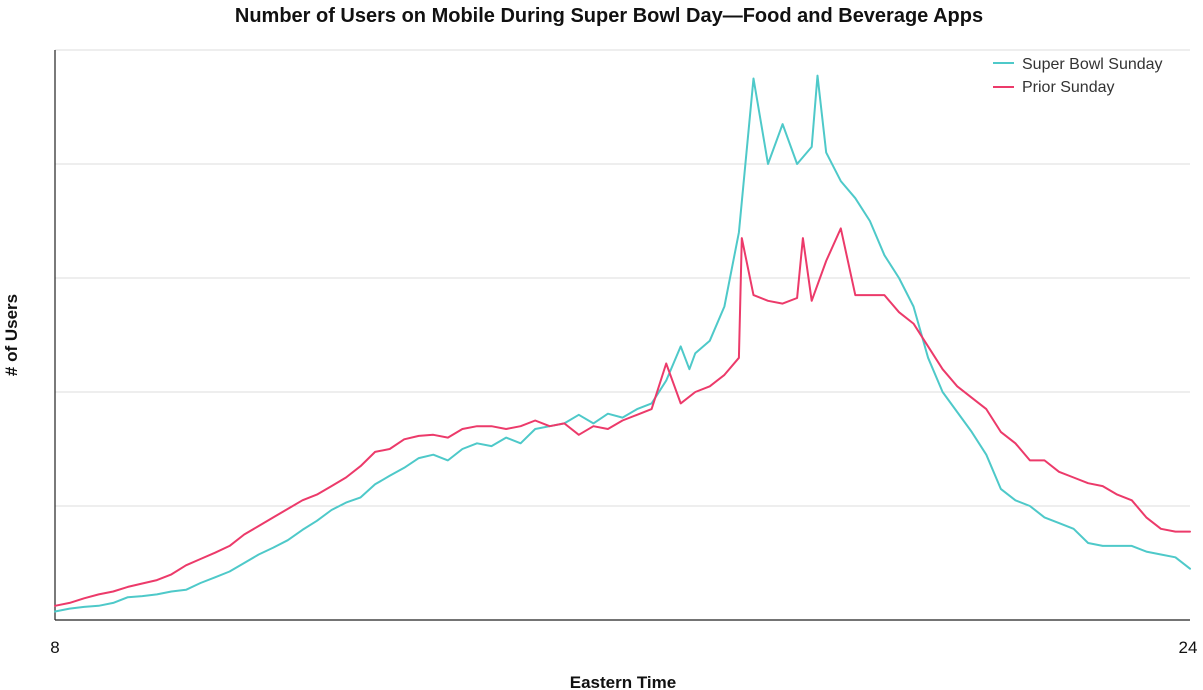 The height and width of the screenshot is (690, 1203). I want to click on x-axis-title: Eastern Time, so click(623, 681).